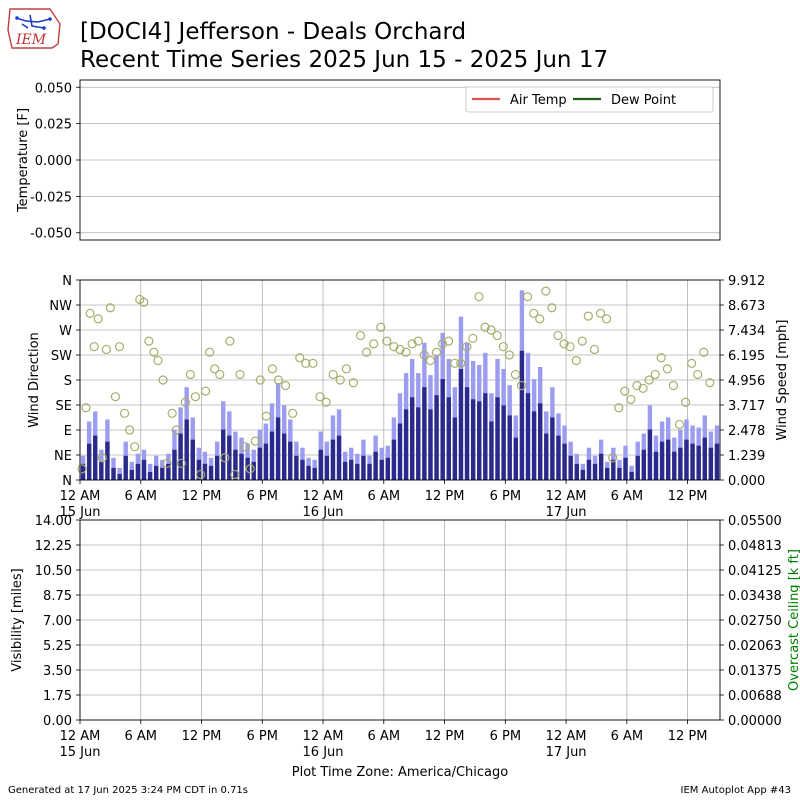 The image size is (800, 800). I want to click on temperature-ylabel: Temperature [F], so click(23, 160).